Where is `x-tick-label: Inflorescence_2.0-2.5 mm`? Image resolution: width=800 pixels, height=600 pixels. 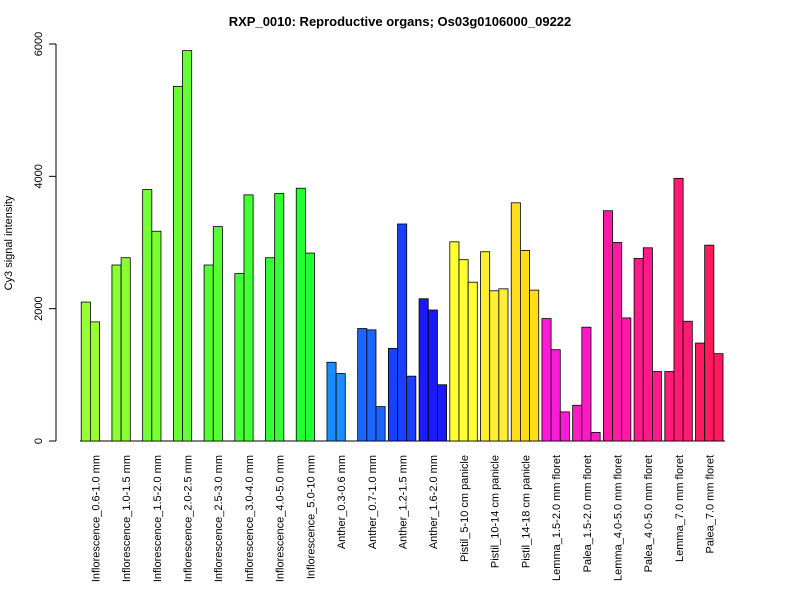
x-tick-label: Inflorescence_2.0-2.5 mm is located at coordinates (189, 518).